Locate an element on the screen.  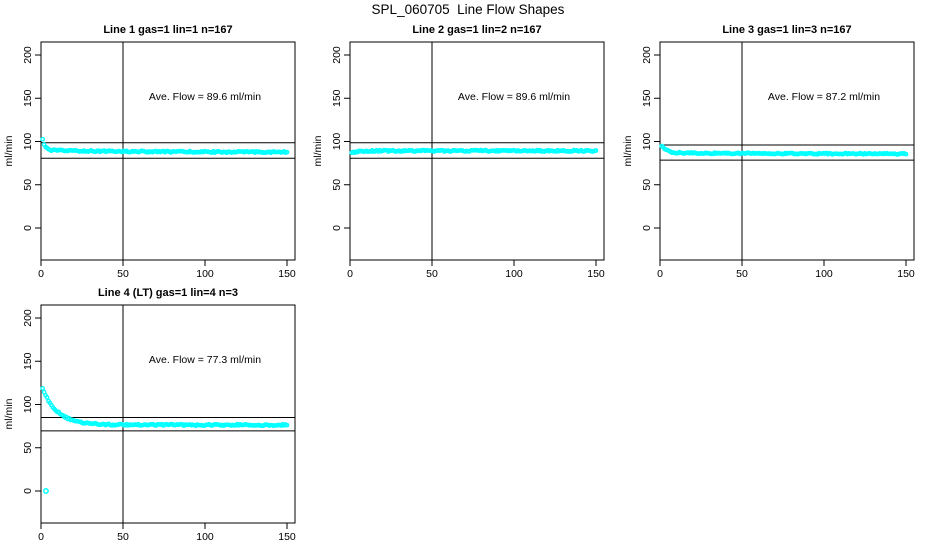
line-4-plot: 0 50 100 150 200 ml/min 0 50 100 150 is located at coordinates (149, 423).